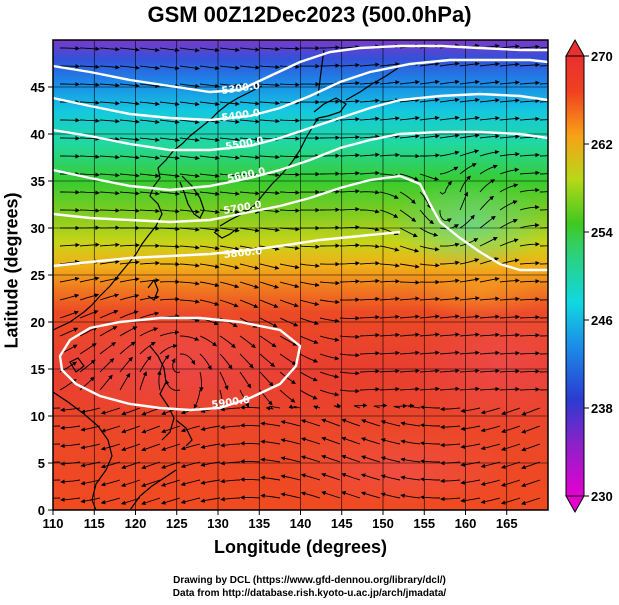 The image size is (619, 605). I want to click on colorbar-tick-label: 254, so click(602, 232).